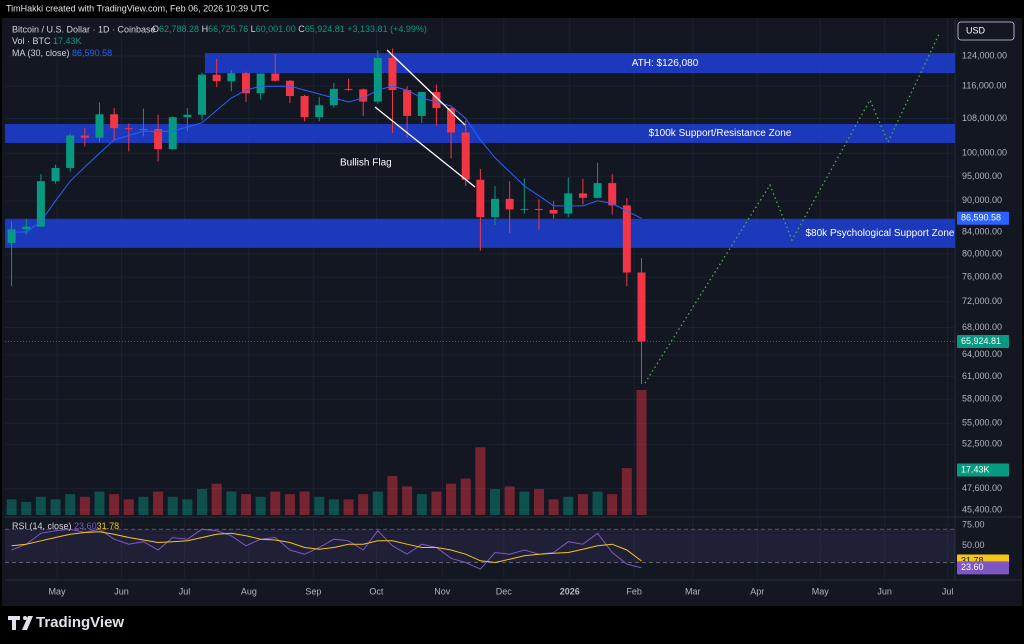 Image resolution: width=1024 pixels, height=644 pixels. What do you see at coordinates (982, 277) in the screenshot?
I see `y-tick-label: 76,000.00` at bounding box center [982, 277].